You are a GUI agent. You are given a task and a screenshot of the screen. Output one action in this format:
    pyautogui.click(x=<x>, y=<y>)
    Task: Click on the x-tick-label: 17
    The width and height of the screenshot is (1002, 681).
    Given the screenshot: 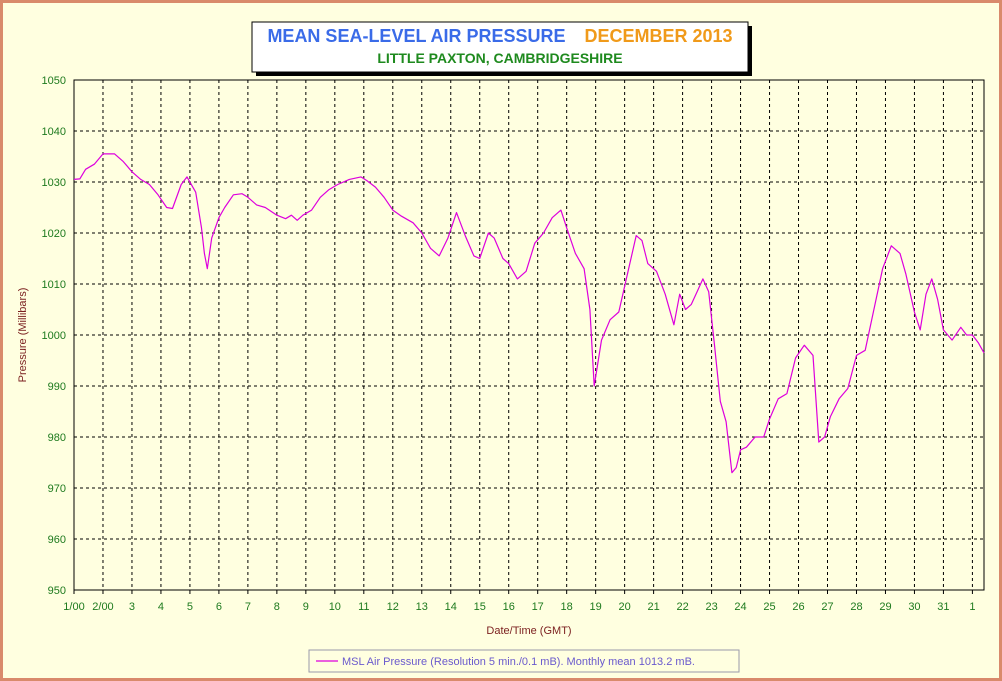 What is the action you would take?
    pyautogui.click(x=538, y=607)
    